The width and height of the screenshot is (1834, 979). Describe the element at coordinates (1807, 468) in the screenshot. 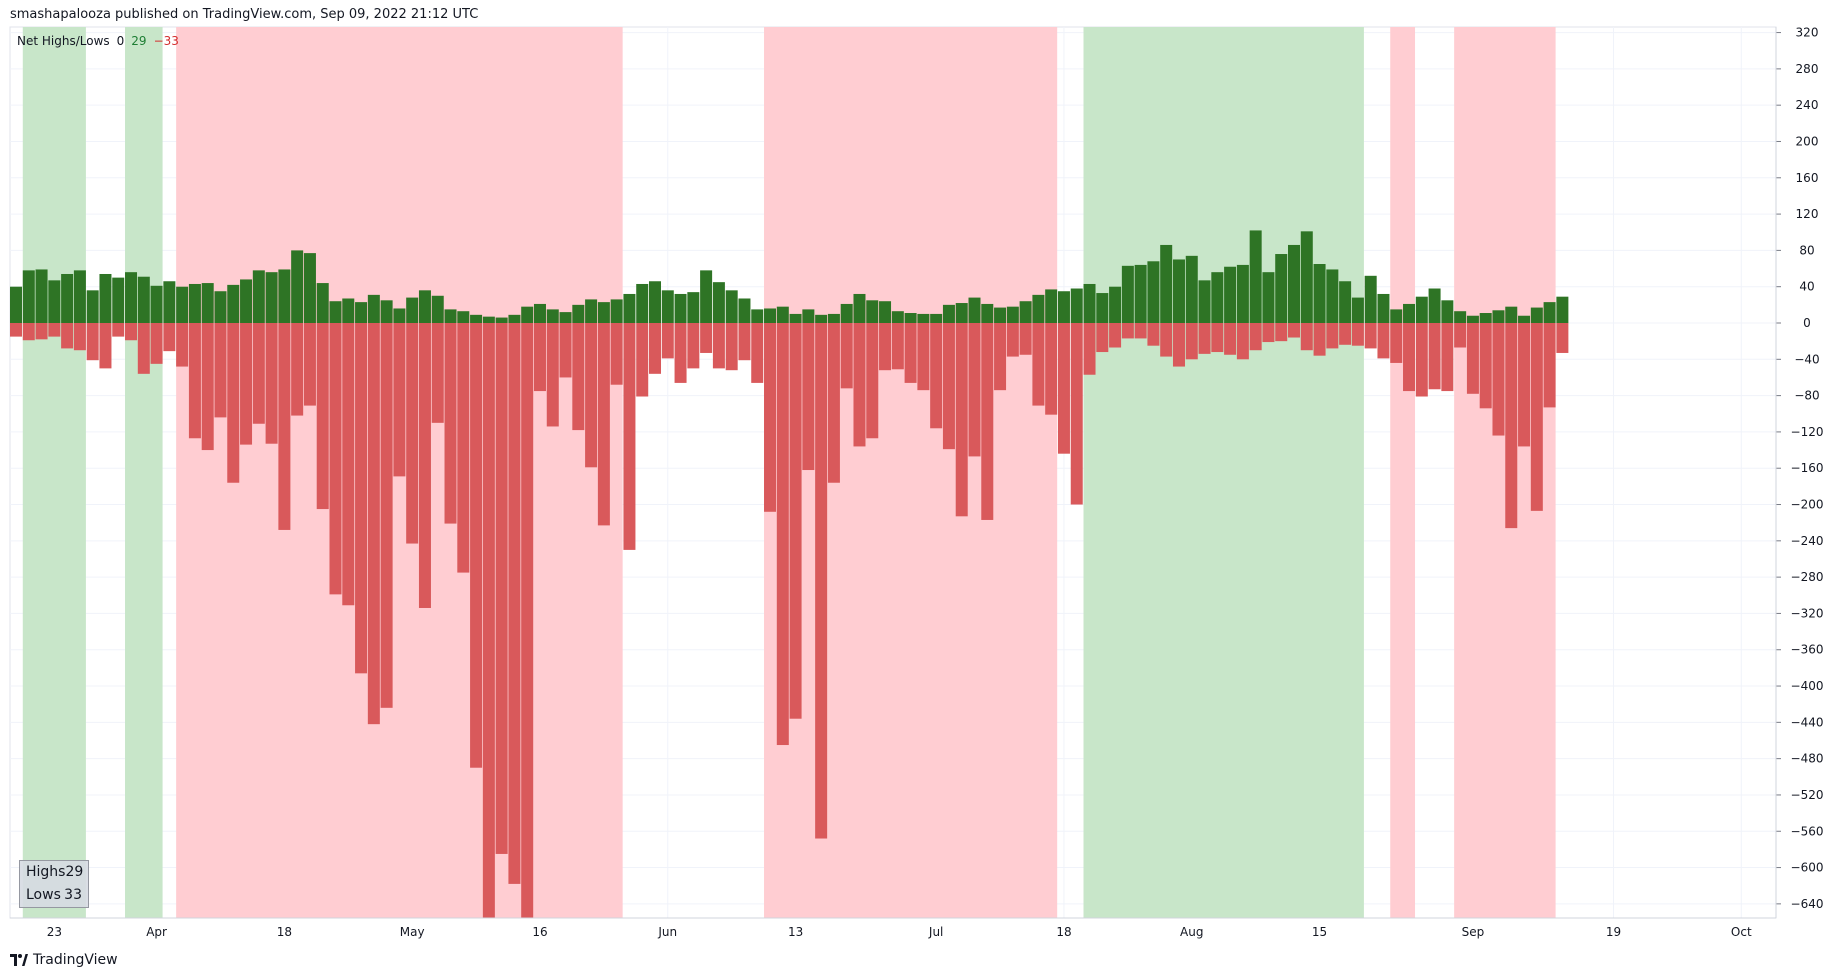

I see `y-tick-label: −160` at that location.